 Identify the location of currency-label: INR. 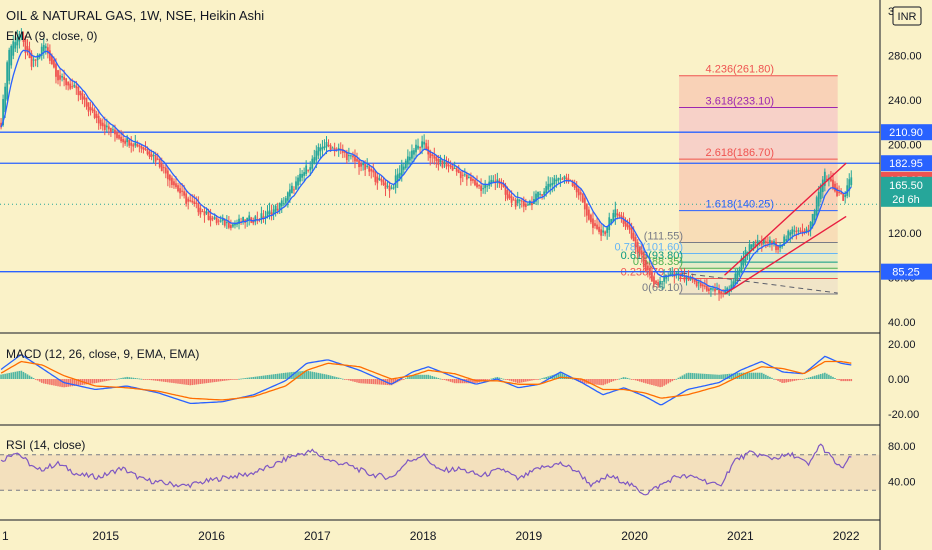
(907, 17).